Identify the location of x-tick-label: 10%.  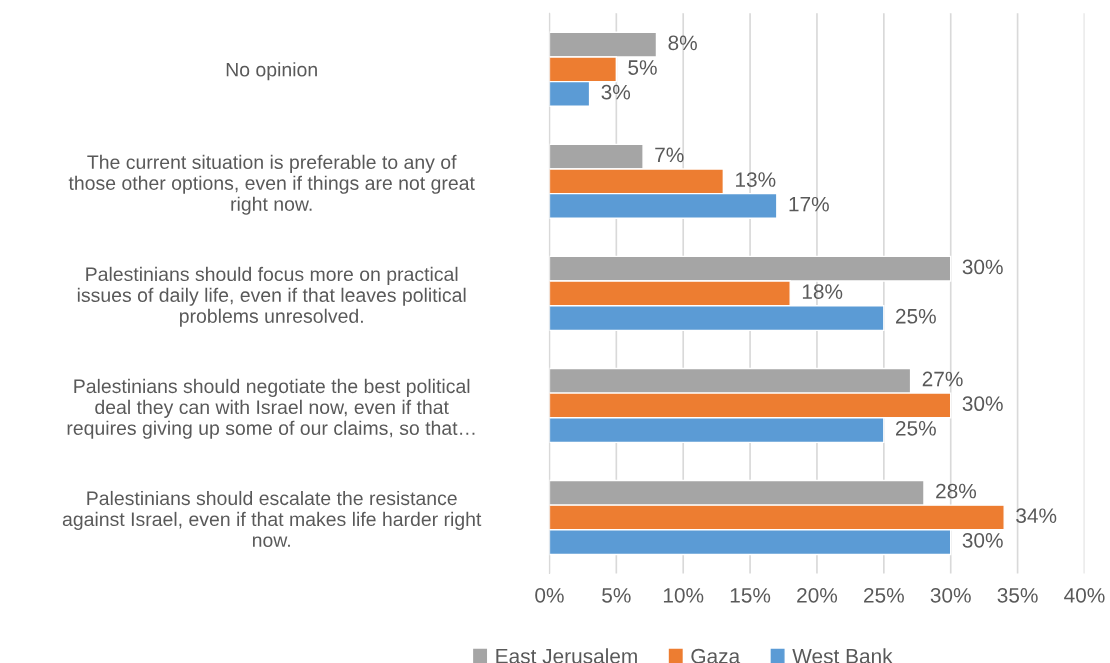
(683, 595).